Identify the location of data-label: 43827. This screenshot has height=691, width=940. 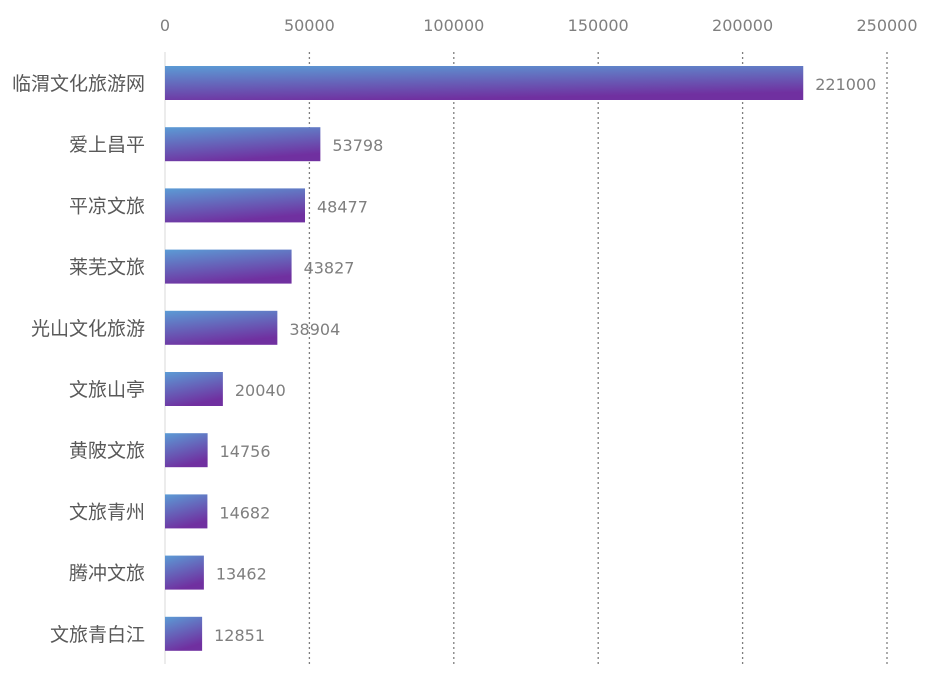
(329, 268).